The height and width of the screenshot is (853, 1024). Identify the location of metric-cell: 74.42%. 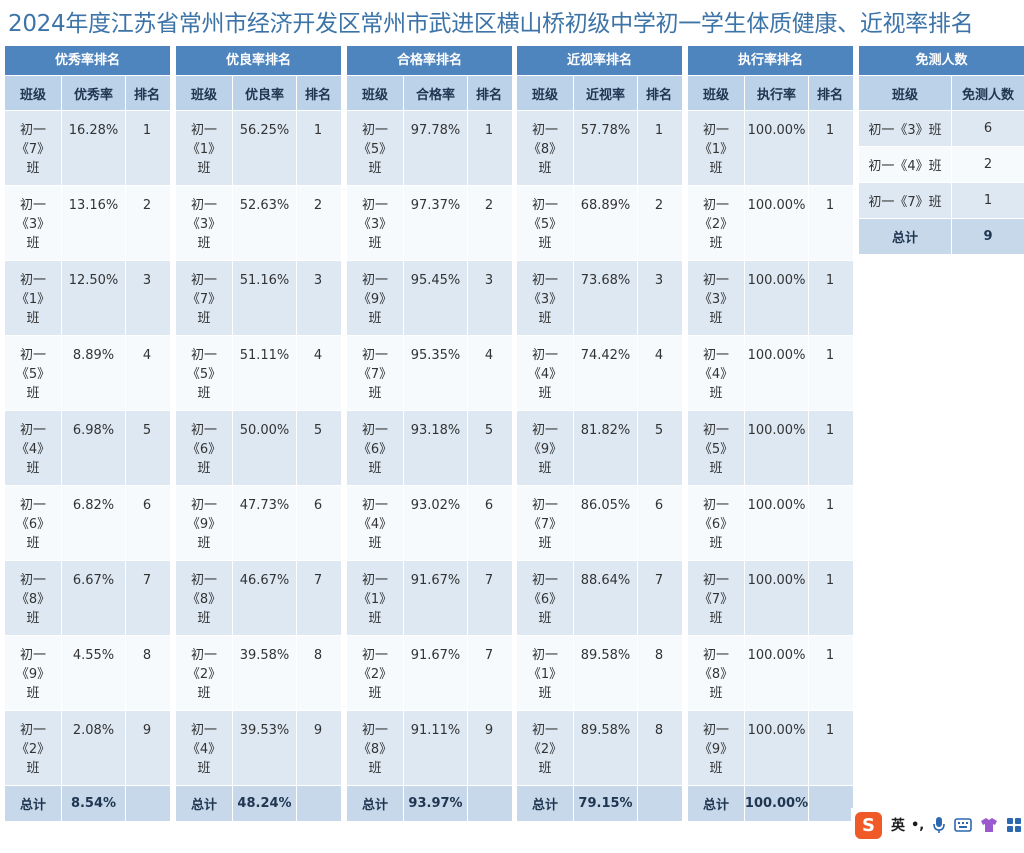
(606, 373).